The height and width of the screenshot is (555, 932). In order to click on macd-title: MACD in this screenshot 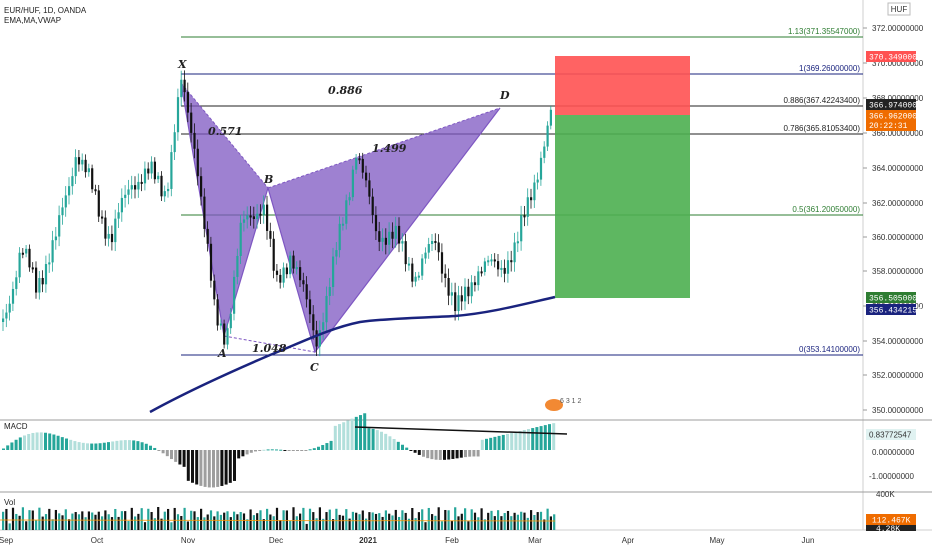, I will do `click(16, 426)`.